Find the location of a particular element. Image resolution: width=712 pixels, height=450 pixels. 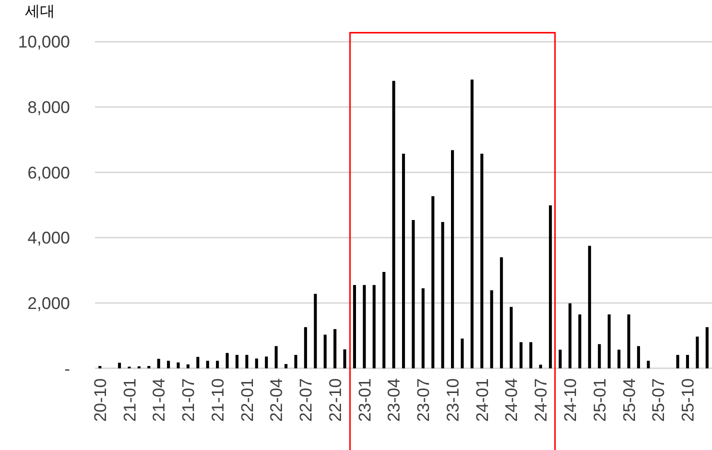

y-tick-label: 4,000 is located at coordinates (48, 238).